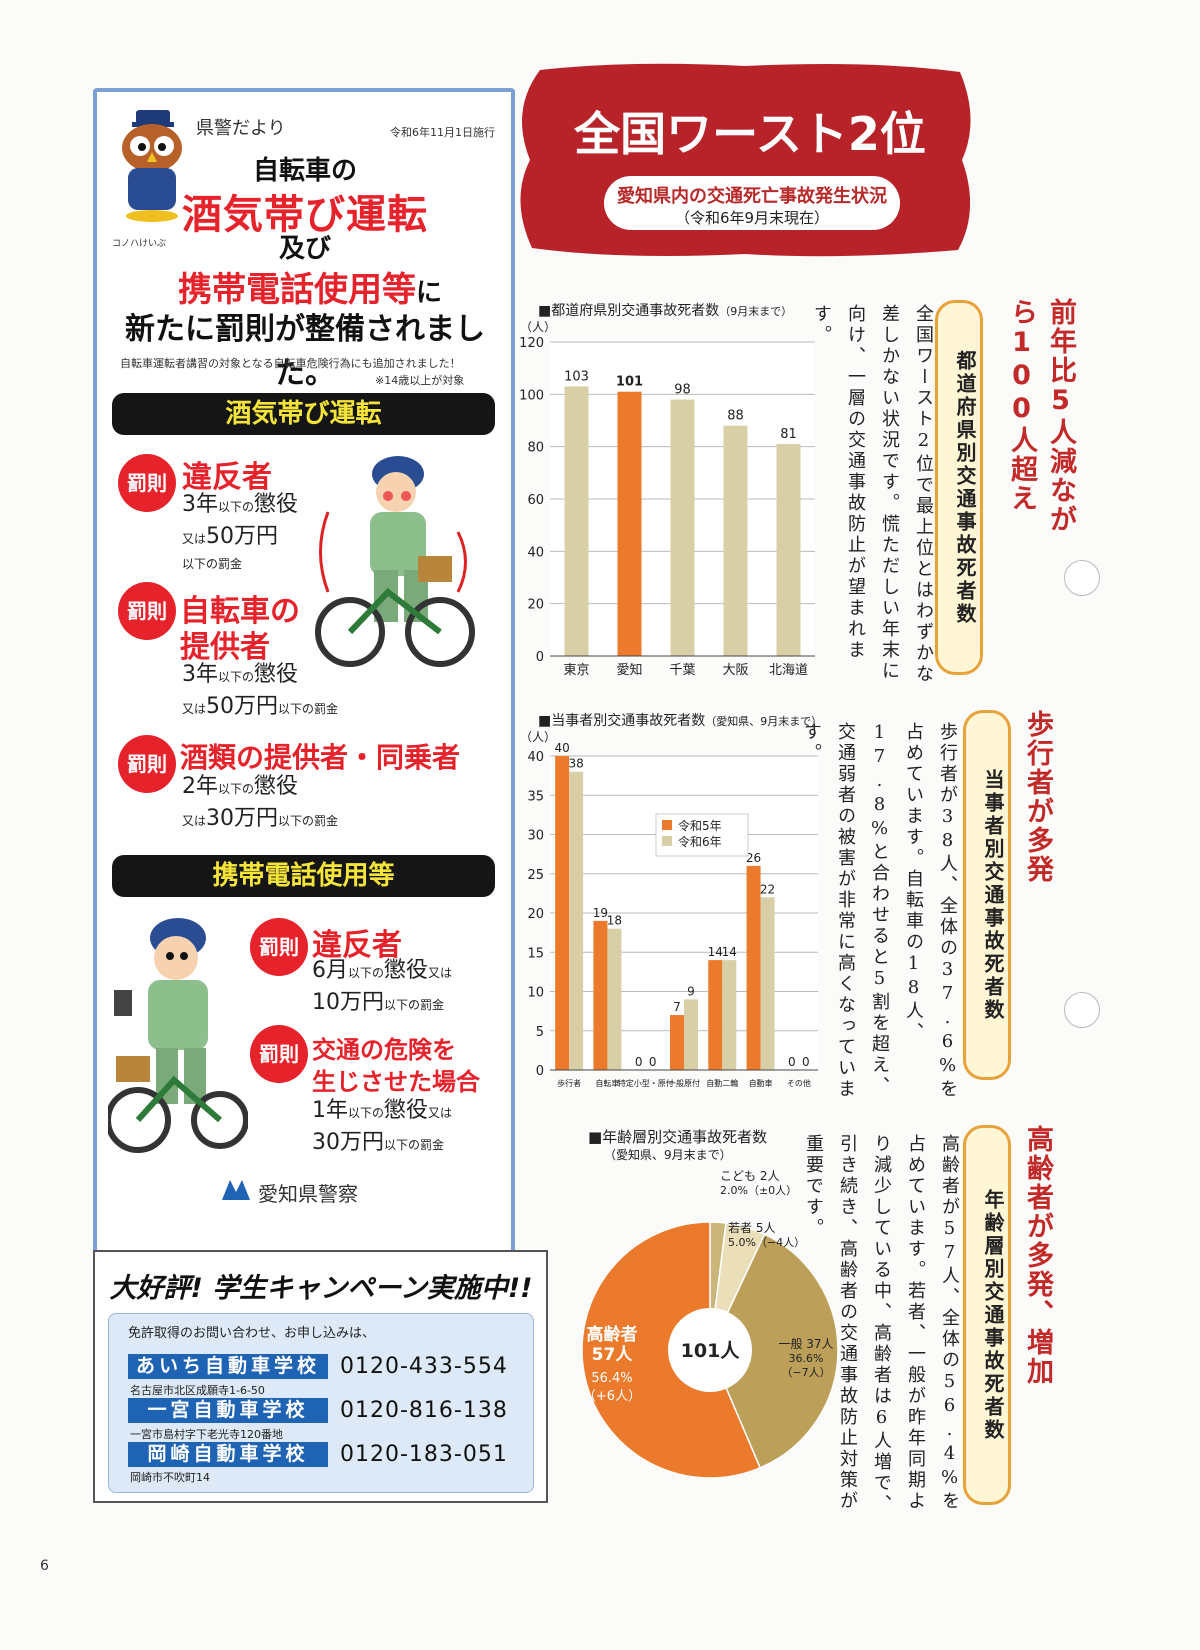 This screenshot has height=1650, width=1200. What do you see at coordinates (774, 1351) in the screenshot?
I see `chart3-slice` at bounding box center [774, 1351].